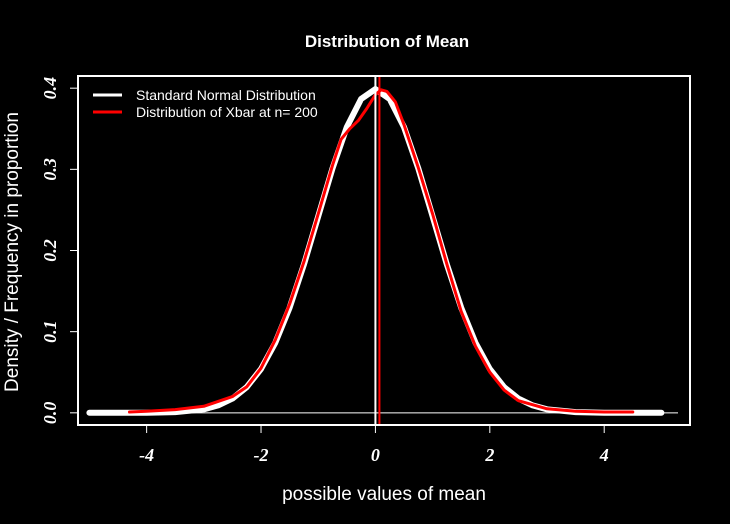 Image resolution: width=730 pixels, height=524 pixels. Describe the element at coordinates (384, 494) in the screenshot. I see `x-axis-label: possible values of mean` at that location.